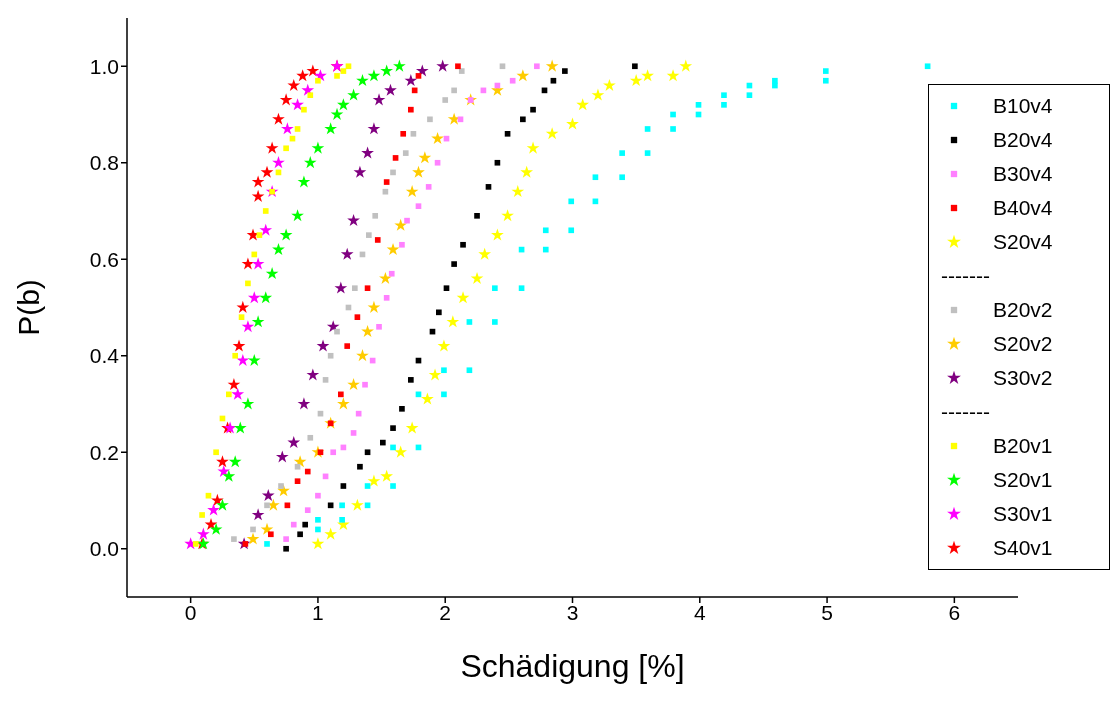  I want to click on x-tick-label: 4, so click(699, 612).